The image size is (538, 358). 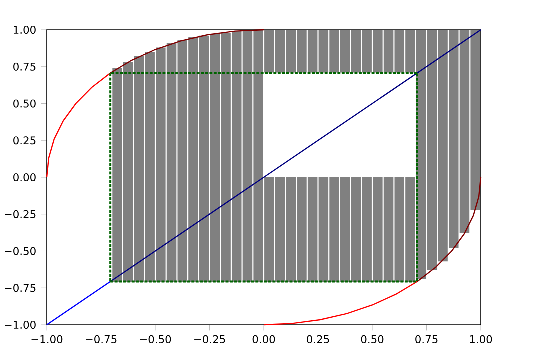 What do you see at coordinates (25, 66) in the screenshot?
I see `y-tick-label: 0.75` at bounding box center [25, 66].